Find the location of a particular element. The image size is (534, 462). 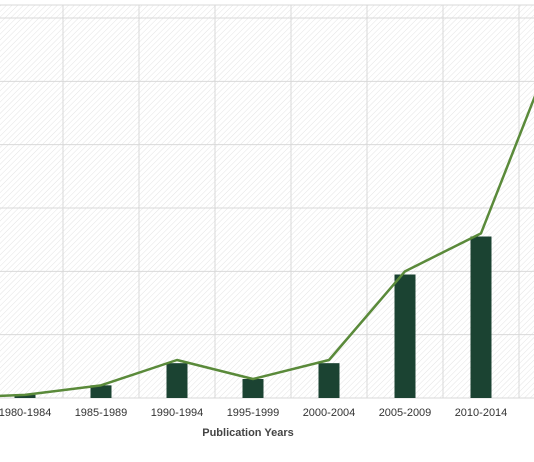

x-tick-label: 1995-1999 is located at coordinates (253, 413).